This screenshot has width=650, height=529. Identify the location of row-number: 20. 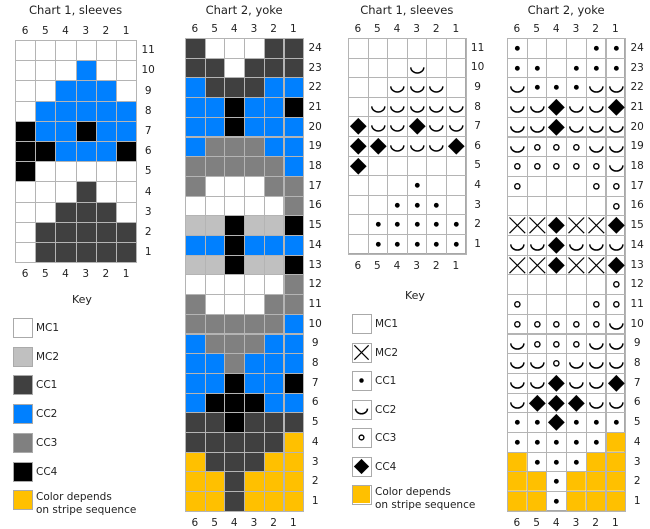
(315, 126).